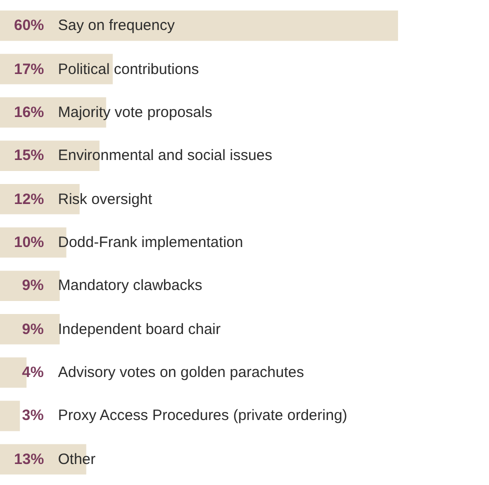 The image size is (489, 485). I want to click on y-tick-label: Other, so click(77, 459).